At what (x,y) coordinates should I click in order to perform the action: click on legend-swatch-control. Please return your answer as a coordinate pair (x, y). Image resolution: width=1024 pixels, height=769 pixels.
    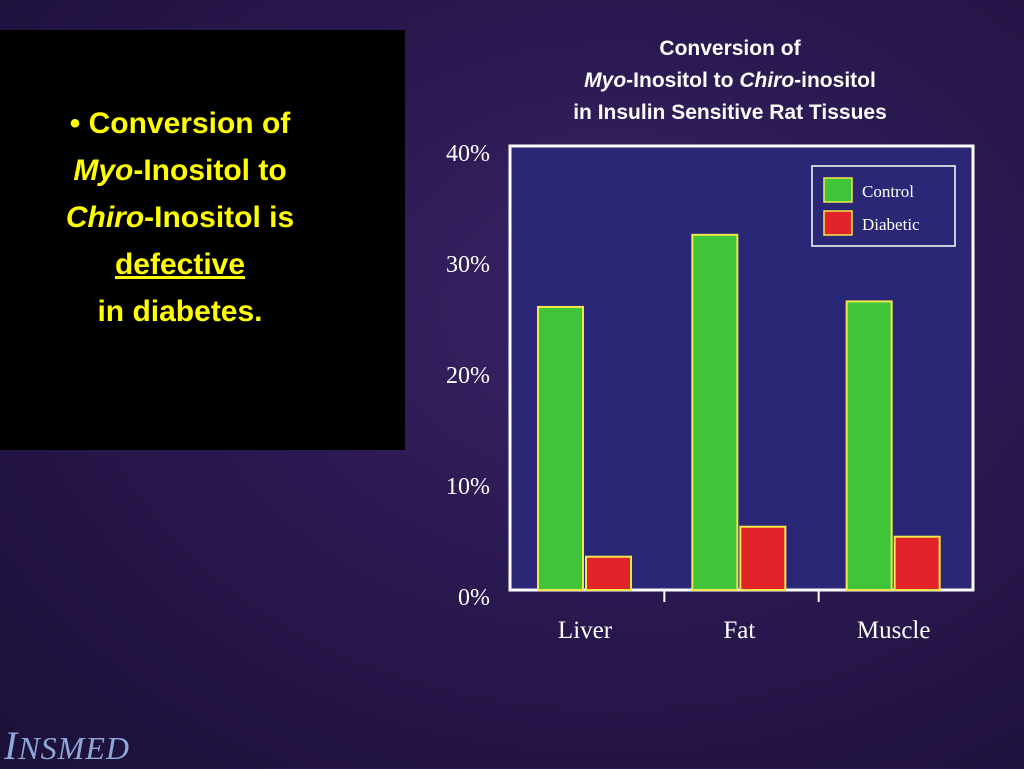
    Looking at the image, I should click on (838, 190).